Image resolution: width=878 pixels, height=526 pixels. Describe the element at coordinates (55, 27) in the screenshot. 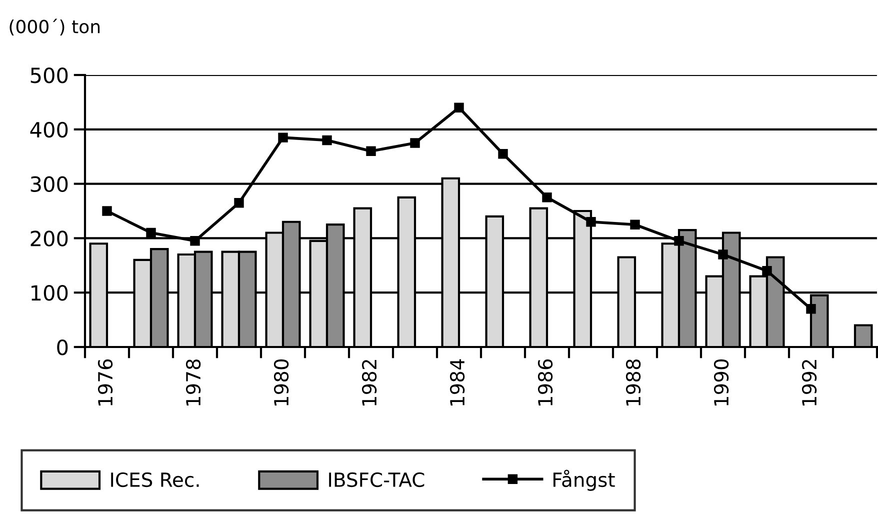

I see `y-axis-title: (000´) ton` at that location.